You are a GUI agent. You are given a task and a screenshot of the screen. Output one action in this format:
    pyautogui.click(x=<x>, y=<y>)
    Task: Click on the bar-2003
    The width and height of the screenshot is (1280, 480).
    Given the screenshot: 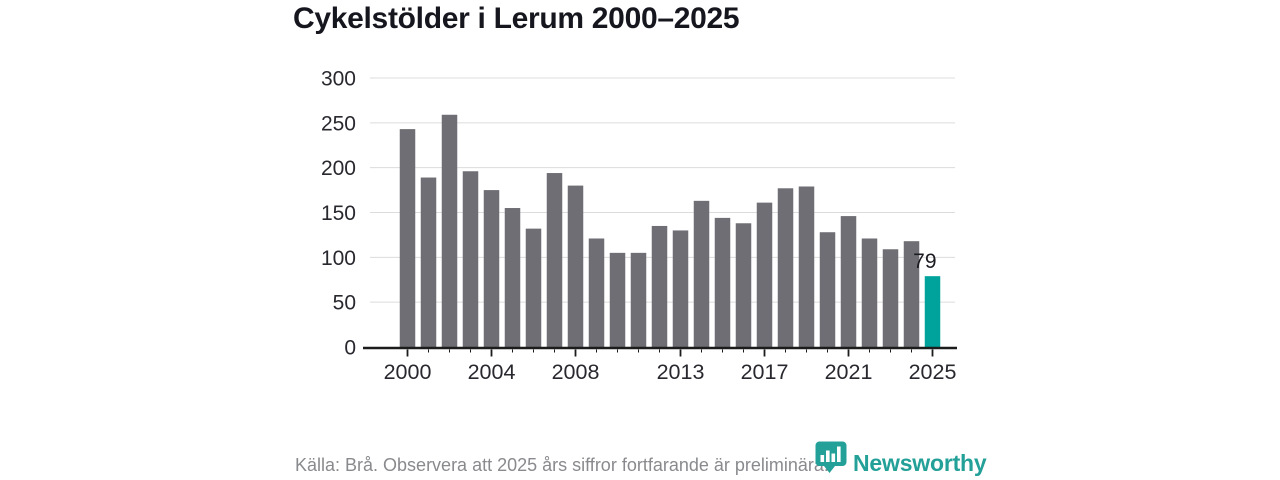 What is the action you would take?
    pyautogui.click(x=470, y=259)
    